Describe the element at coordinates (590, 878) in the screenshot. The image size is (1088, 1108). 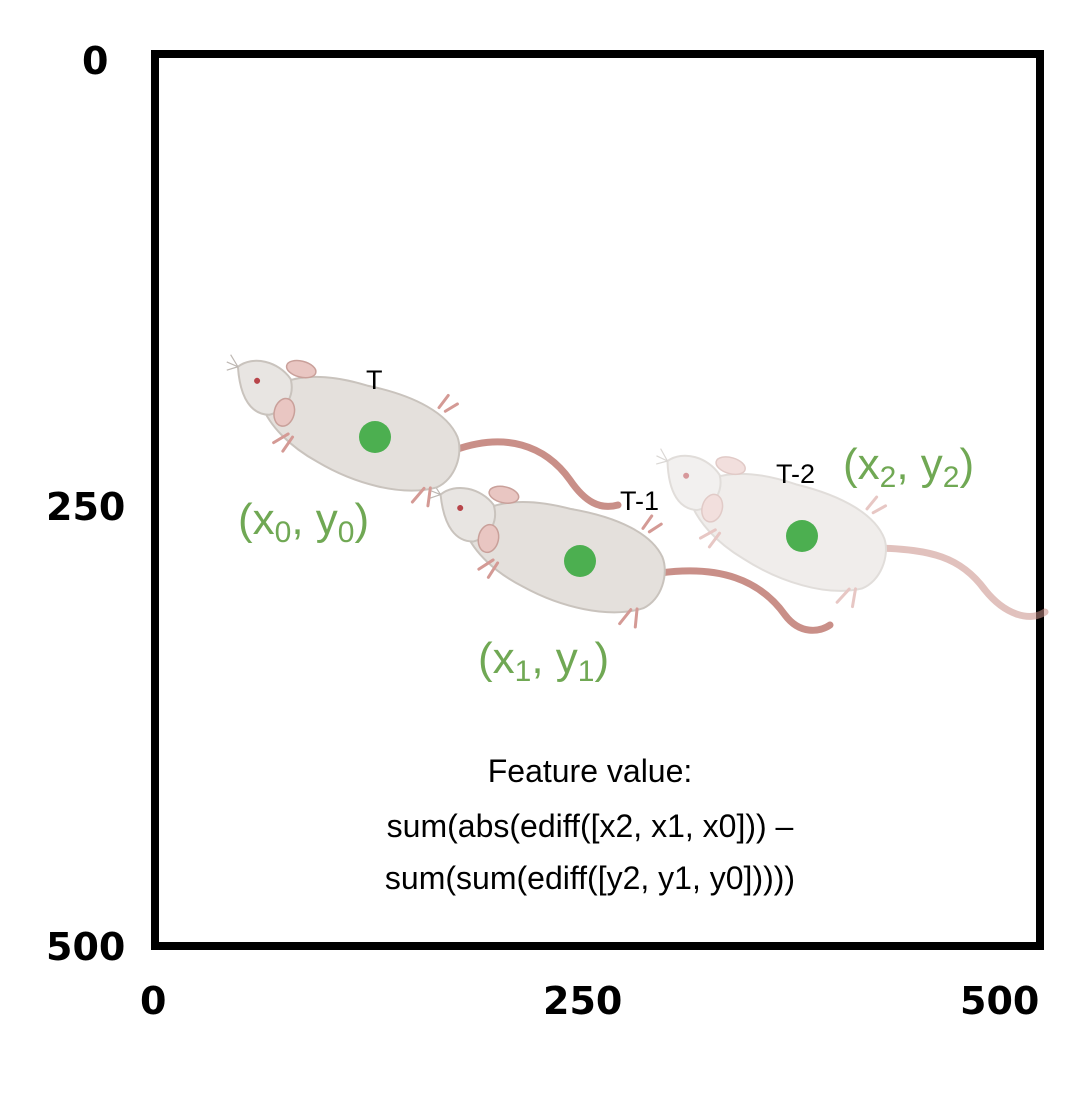
I see `formula-line-3: sum(sum(ediff([y2, y1, y0]))))` at that location.